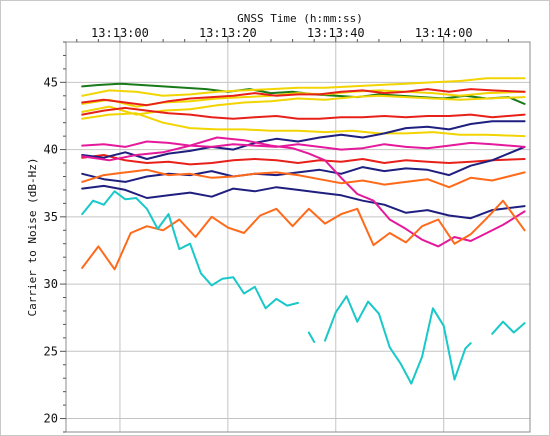 The height and width of the screenshot is (436, 550). Describe the element at coordinates (32, 237) in the screenshot. I see `y-axis-label: Carrier to Noise (dB-Hz)` at that location.